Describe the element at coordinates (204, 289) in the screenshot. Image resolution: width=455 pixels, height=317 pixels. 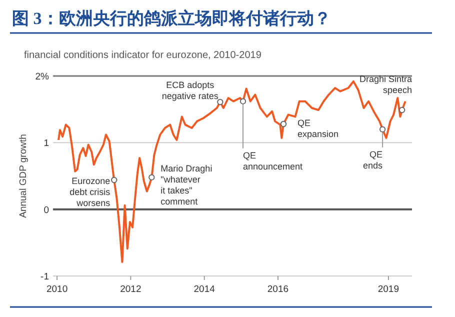
I see `x-tick-label: 2014` at that location.